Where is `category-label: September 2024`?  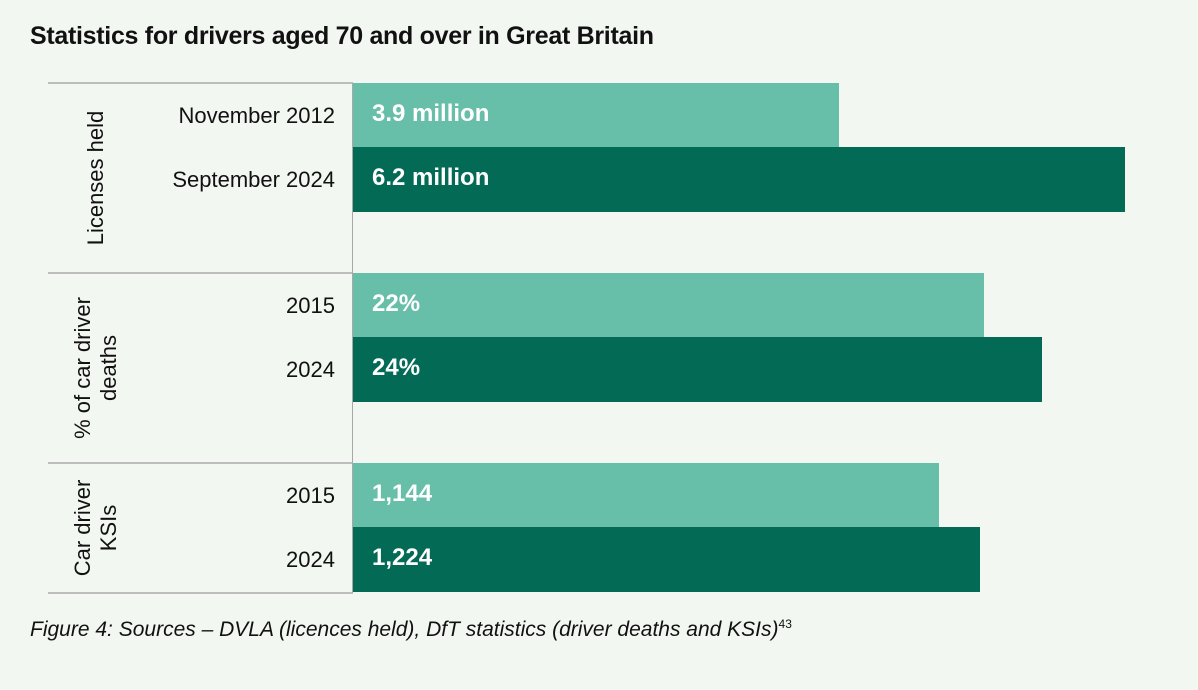 category-label: September 2024 is located at coordinates (253, 179).